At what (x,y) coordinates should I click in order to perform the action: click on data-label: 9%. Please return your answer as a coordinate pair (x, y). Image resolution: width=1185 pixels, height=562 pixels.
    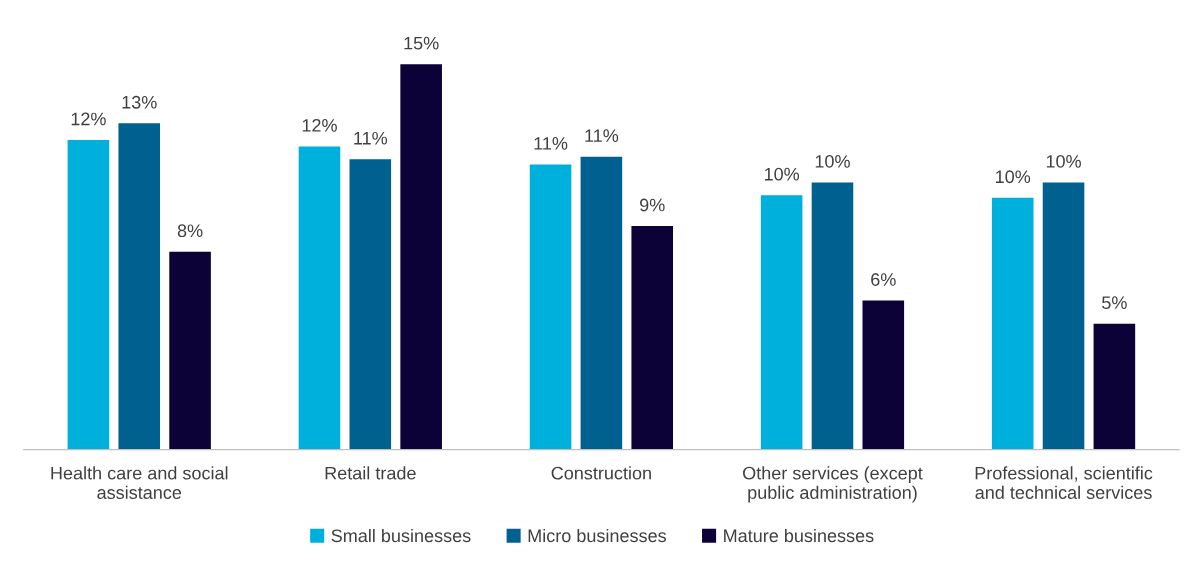
    Looking at the image, I should click on (652, 205).